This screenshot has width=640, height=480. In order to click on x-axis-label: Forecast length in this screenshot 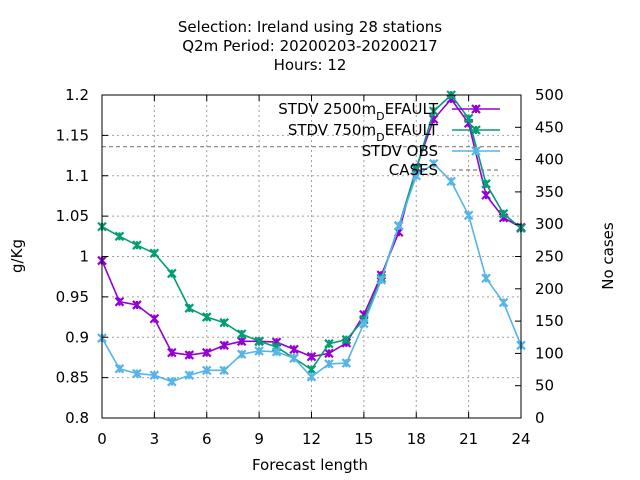, I will do `click(310, 465)`.